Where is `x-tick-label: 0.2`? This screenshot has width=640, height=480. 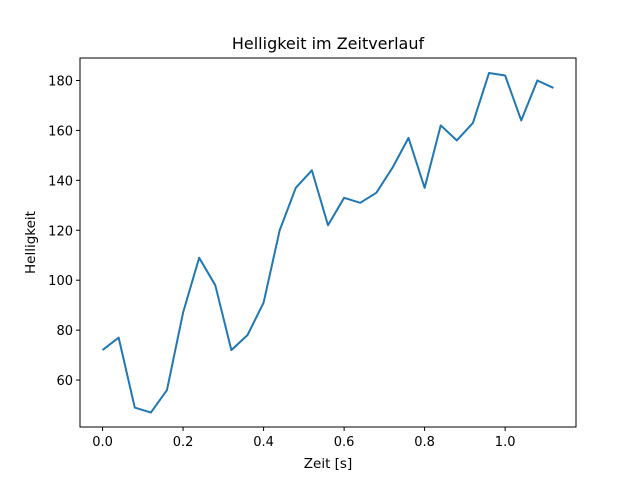 x-tick-label: 0.2 is located at coordinates (183, 442).